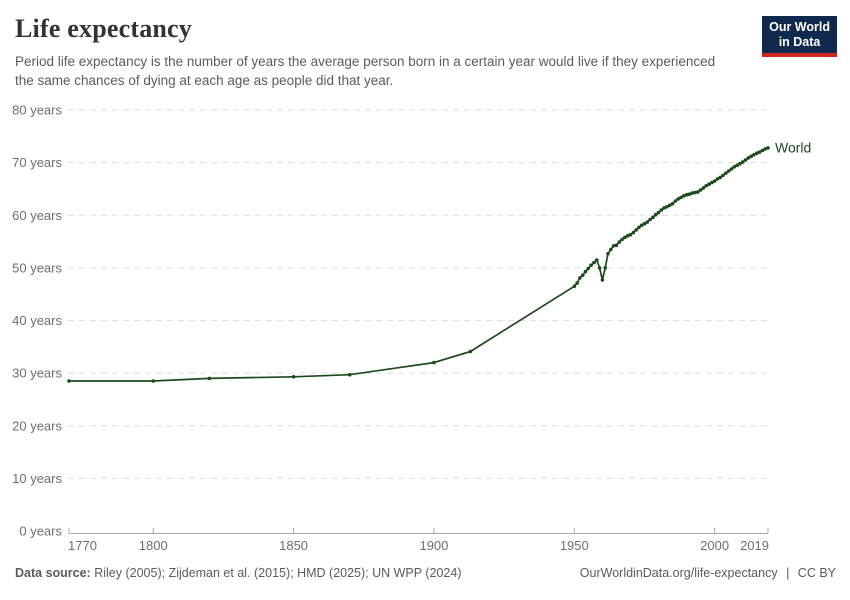  Describe the element at coordinates (37, 267) in the screenshot. I see `y-axis-label: 50 years` at that location.